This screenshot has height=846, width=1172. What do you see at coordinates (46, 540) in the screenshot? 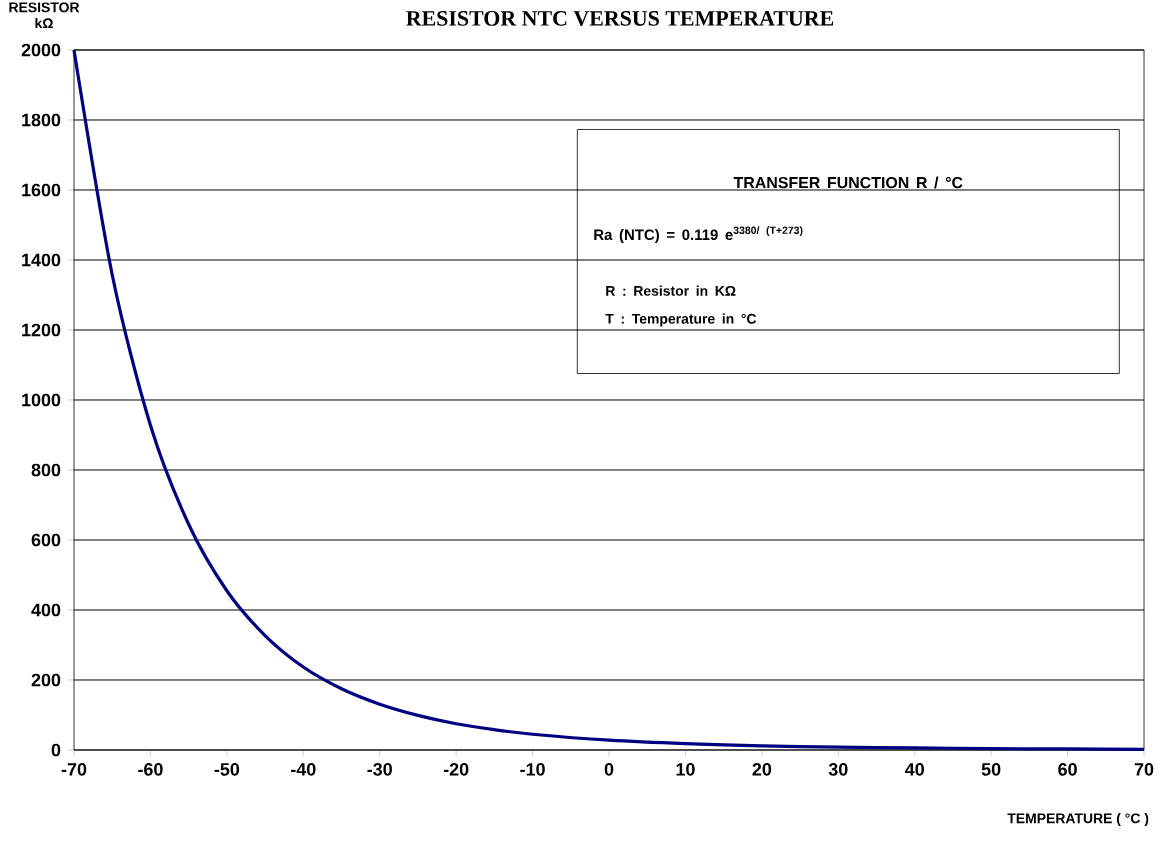
I see `y-tick-label: 600` at bounding box center [46, 540].